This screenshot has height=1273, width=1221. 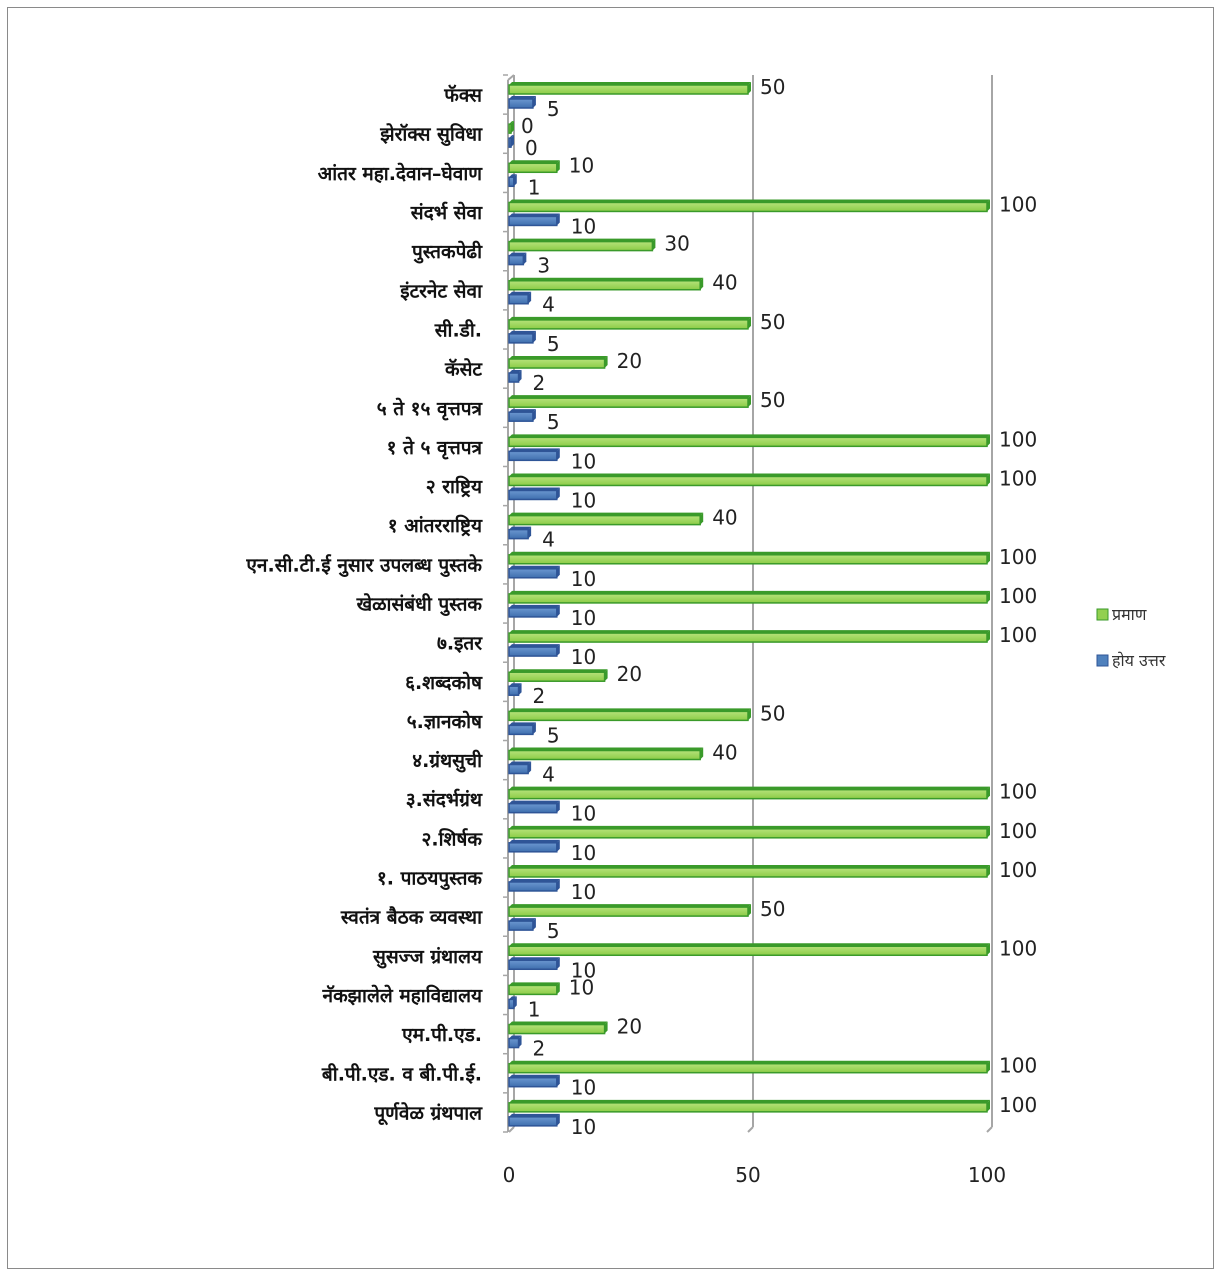 I want to click on category-label: स्वतंत्र बैठक व्यवस्था, so click(x=411, y=917).